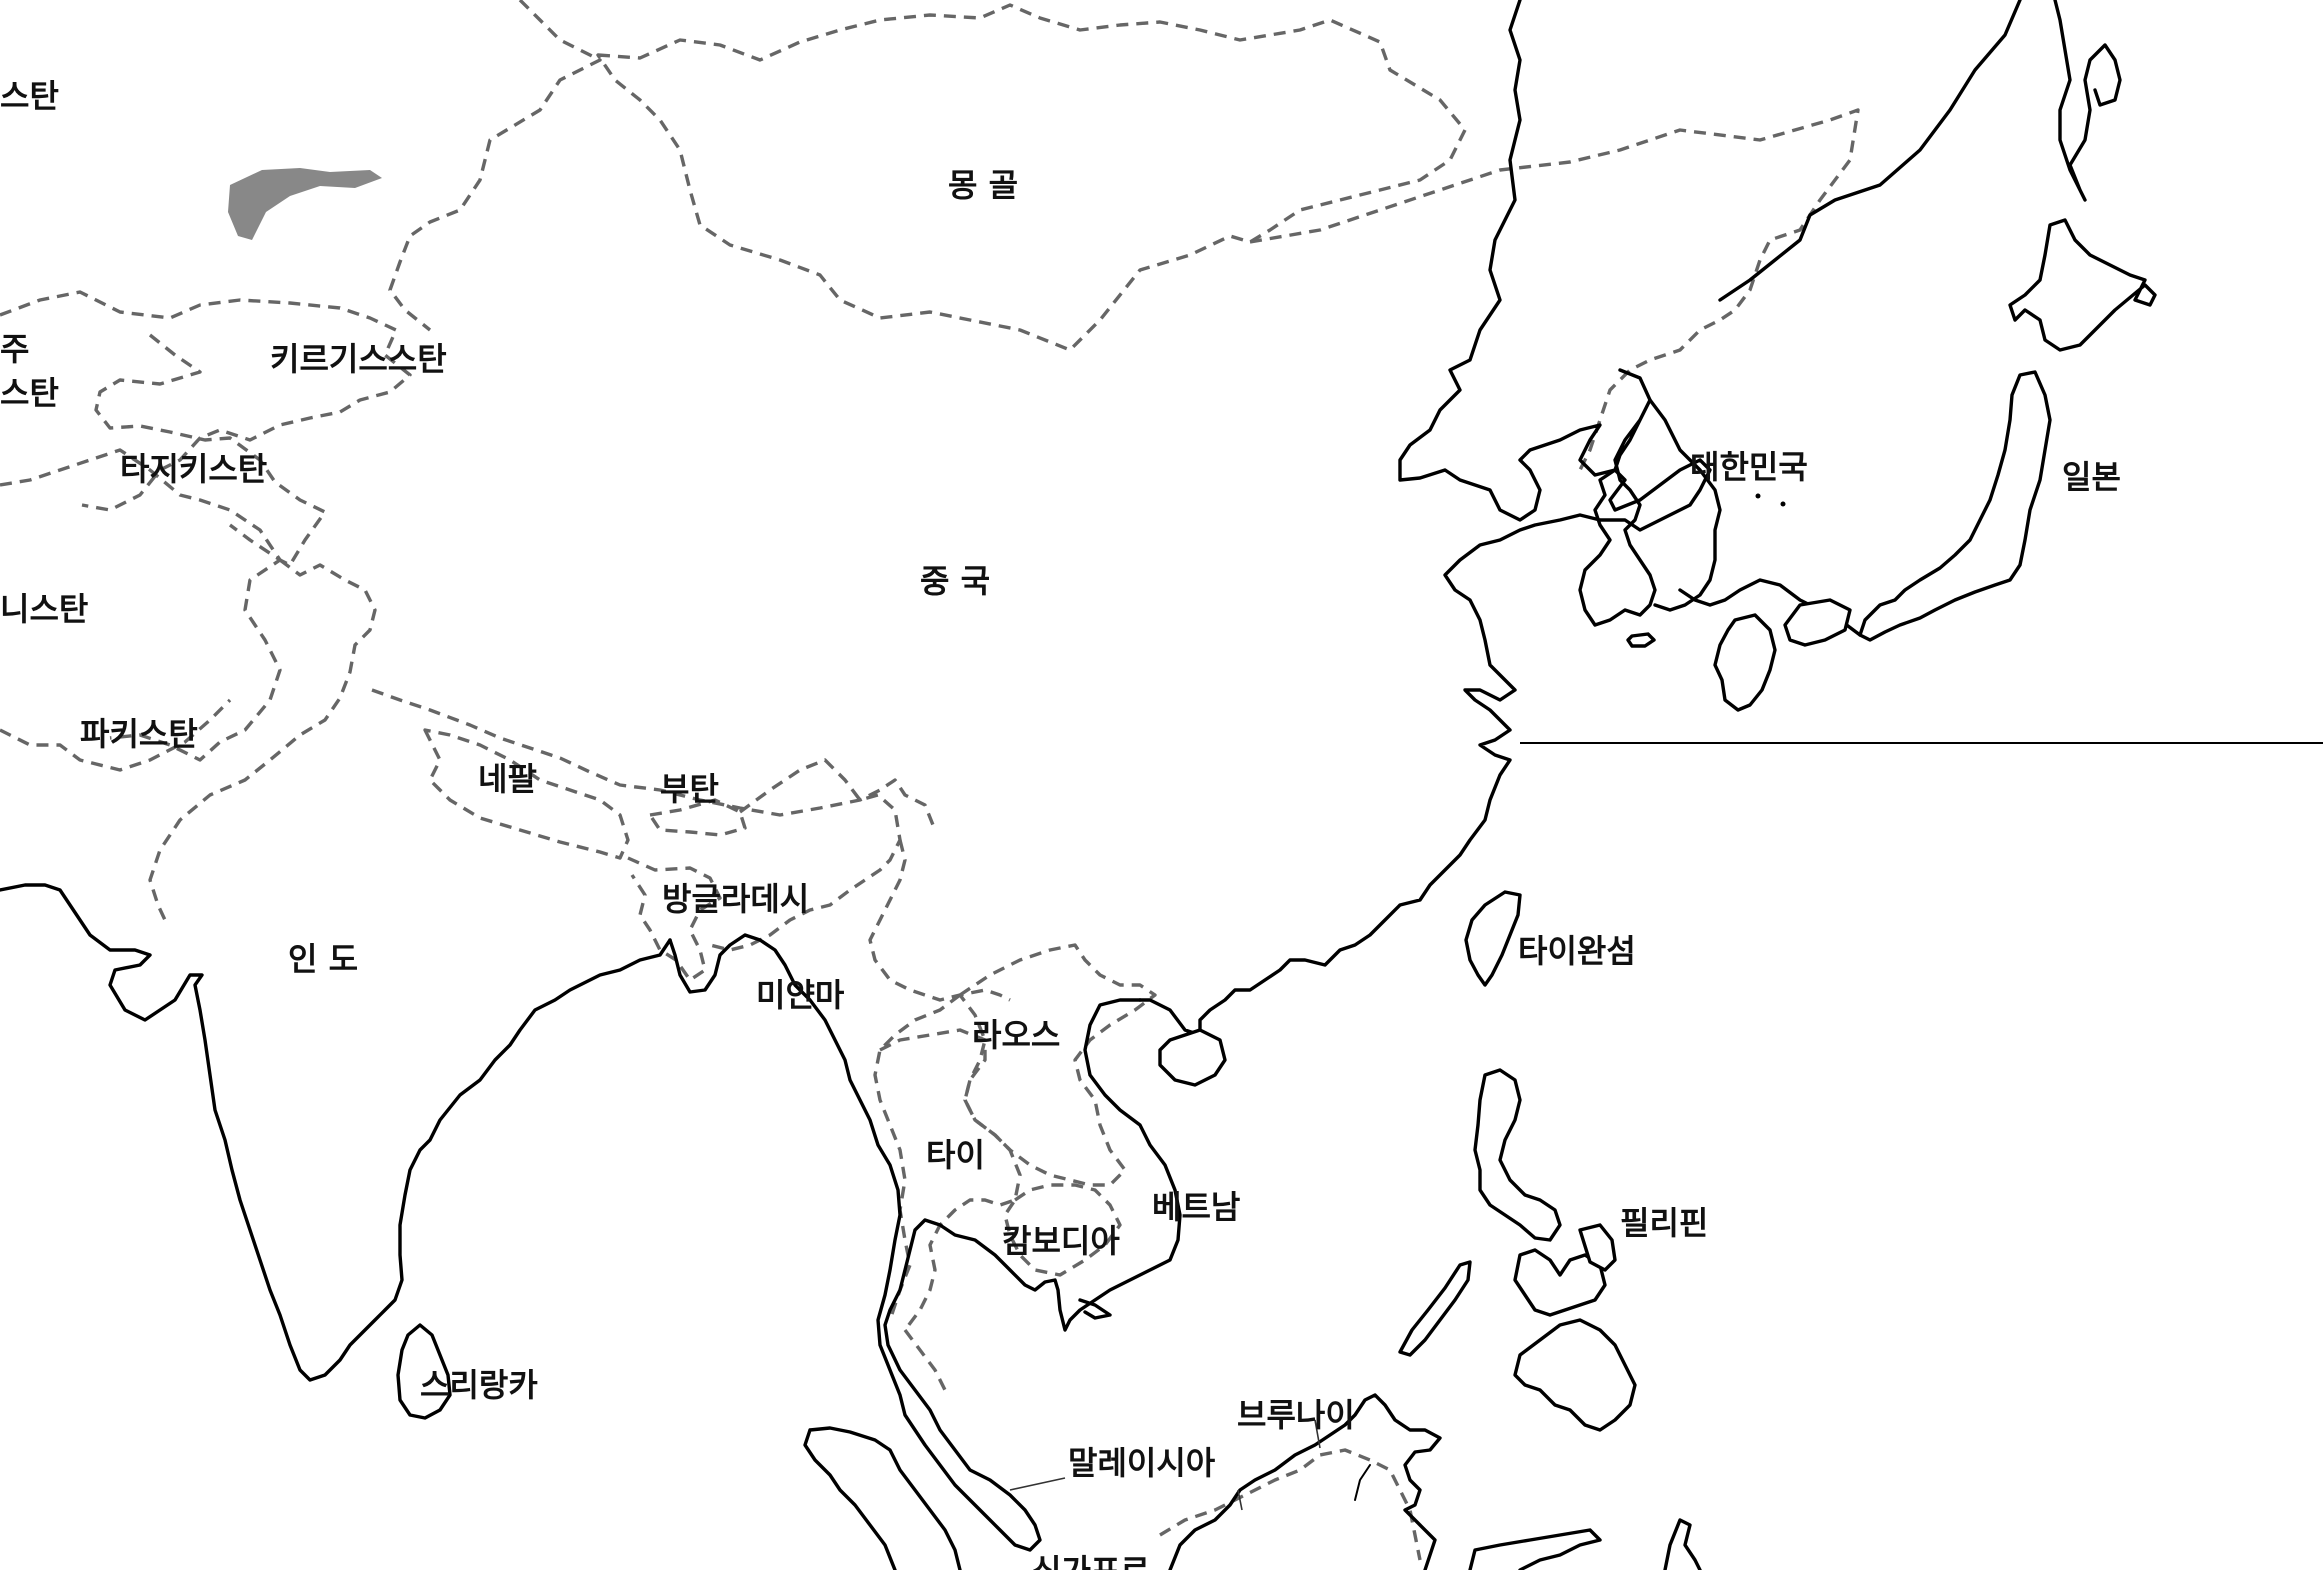 The width and height of the screenshot is (2323, 1570). I want to click on label-cambodia: 캄보디아, so click(1061, 1241).